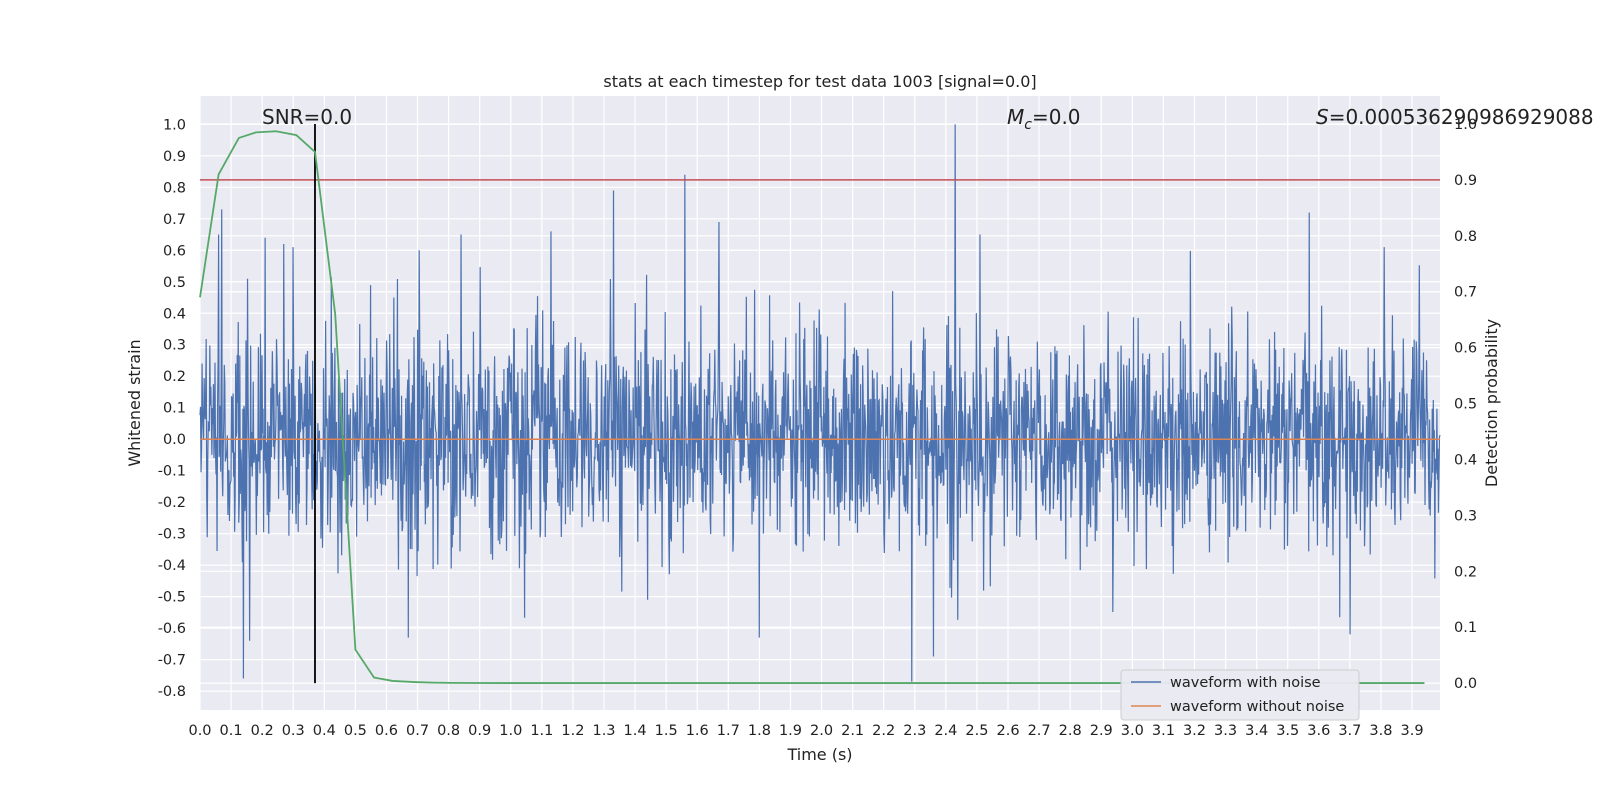  What do you see at coordinates (231, 731) in the screenshot?
I see `x-tick-label: 0.1` at bounding box center [231, 731].